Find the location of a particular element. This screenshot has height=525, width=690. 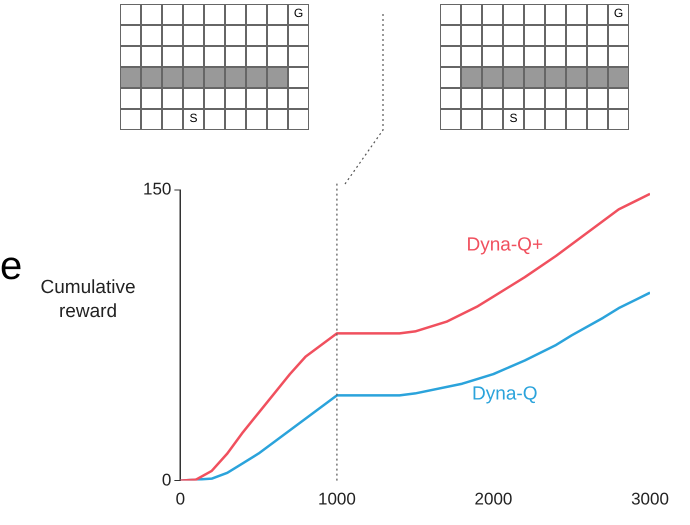

text: e is located at coordinates (11, 266).